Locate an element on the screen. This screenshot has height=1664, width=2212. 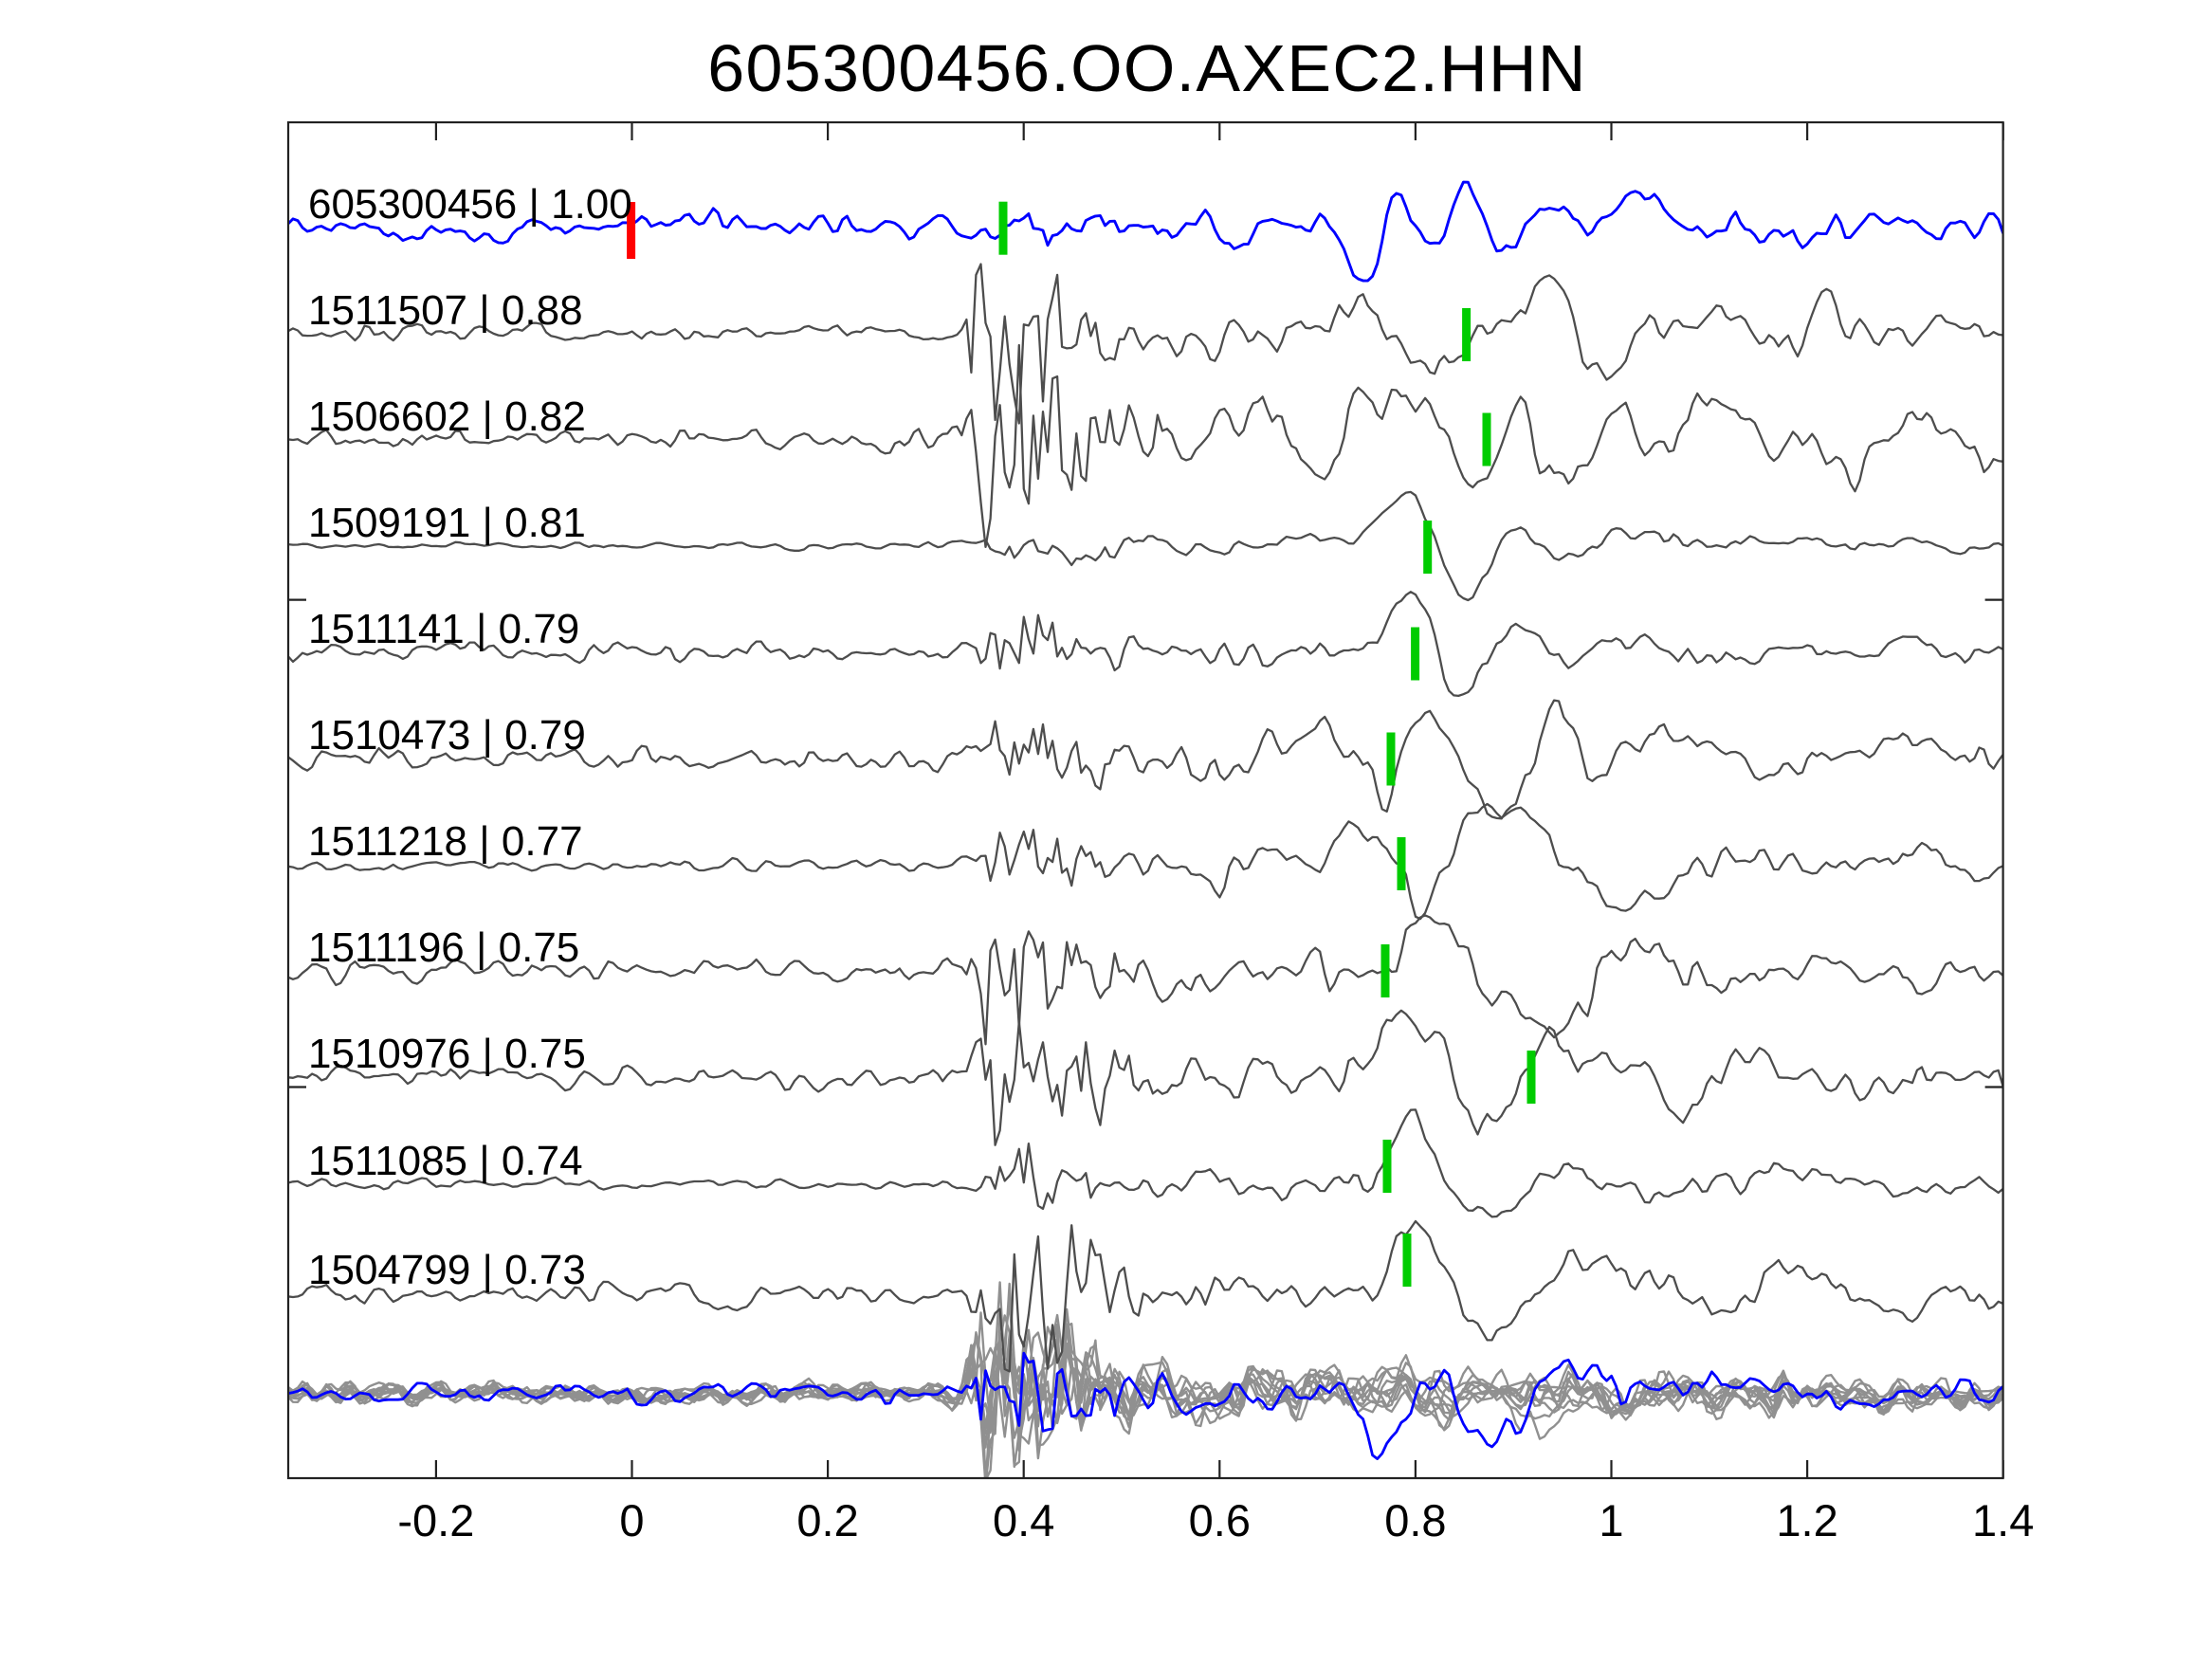
svg-text: 0.4 is located at coordinates (1023, 1520).